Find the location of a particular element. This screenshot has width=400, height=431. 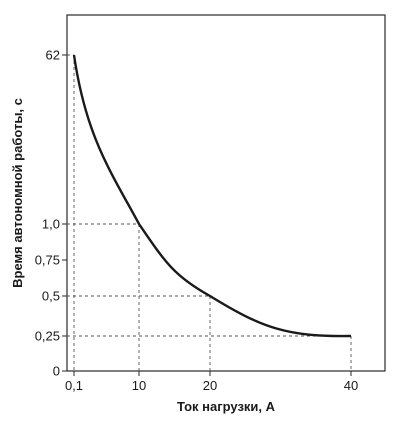

y-tick-label: 62 is located at coordinates (53, 55).